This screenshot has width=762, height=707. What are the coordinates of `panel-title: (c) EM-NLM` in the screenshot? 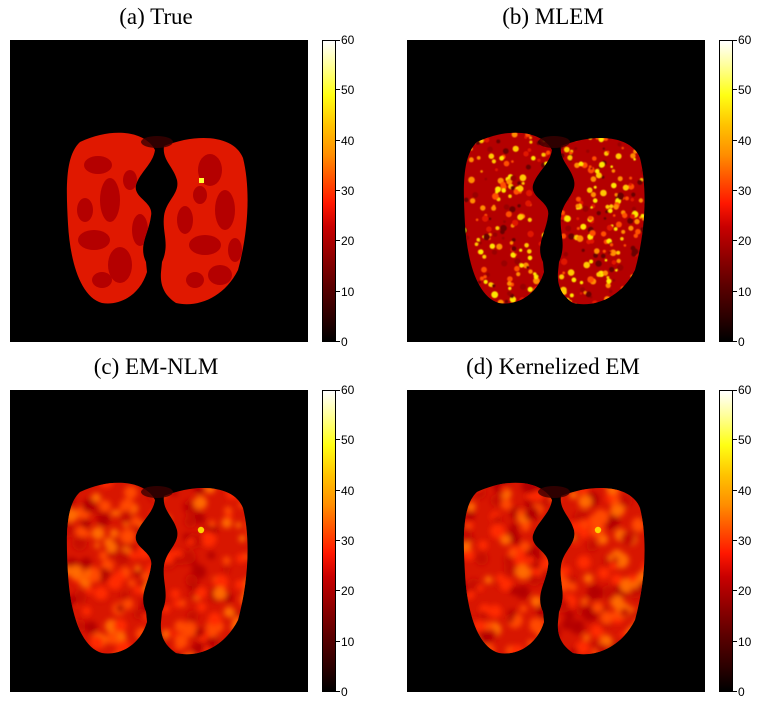 It's located at (156, 366).